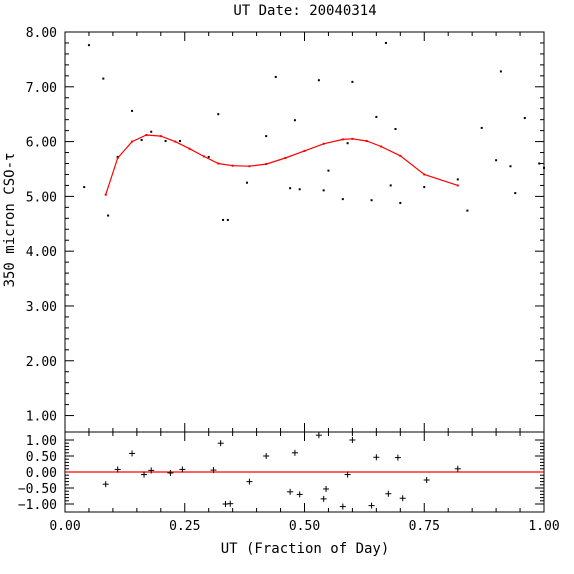  What do you see at coordinates (41, 362) in the screenshot?
I see `y-tick-label: 2.00` at bounding box center [41, 362].